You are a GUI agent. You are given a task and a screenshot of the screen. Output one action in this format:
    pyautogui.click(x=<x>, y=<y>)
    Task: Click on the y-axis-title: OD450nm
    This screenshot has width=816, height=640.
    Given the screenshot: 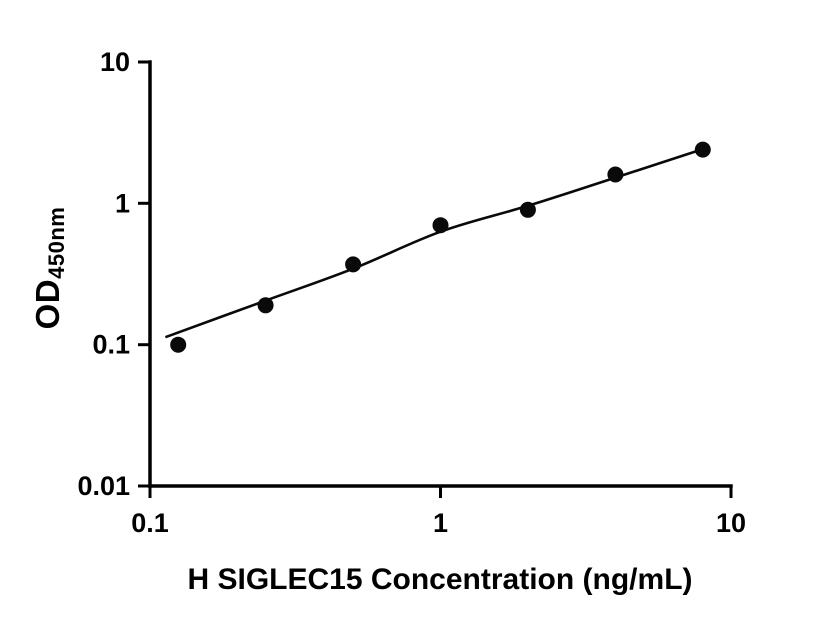 What is the action you would take?
    pyautogui.click(x=49, y=268)
    